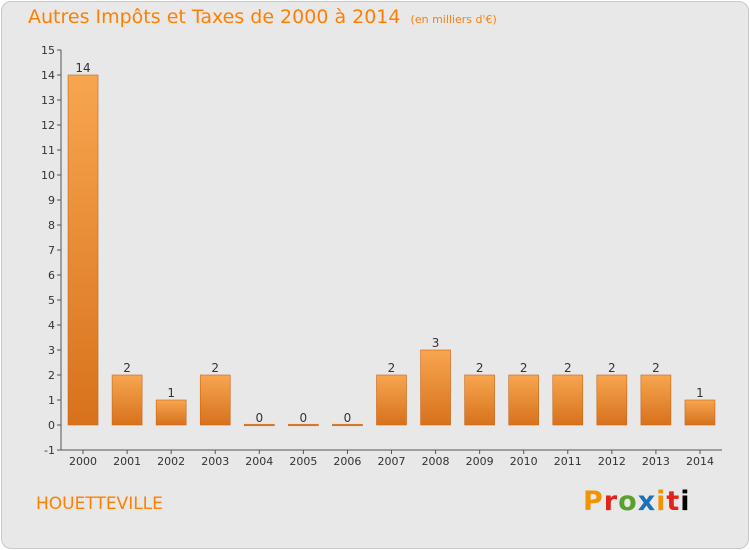  What do you see at coordinates (49, 450) in the screenshot?
I see `y-tick-label: -1` at bounding box center [49, 450].